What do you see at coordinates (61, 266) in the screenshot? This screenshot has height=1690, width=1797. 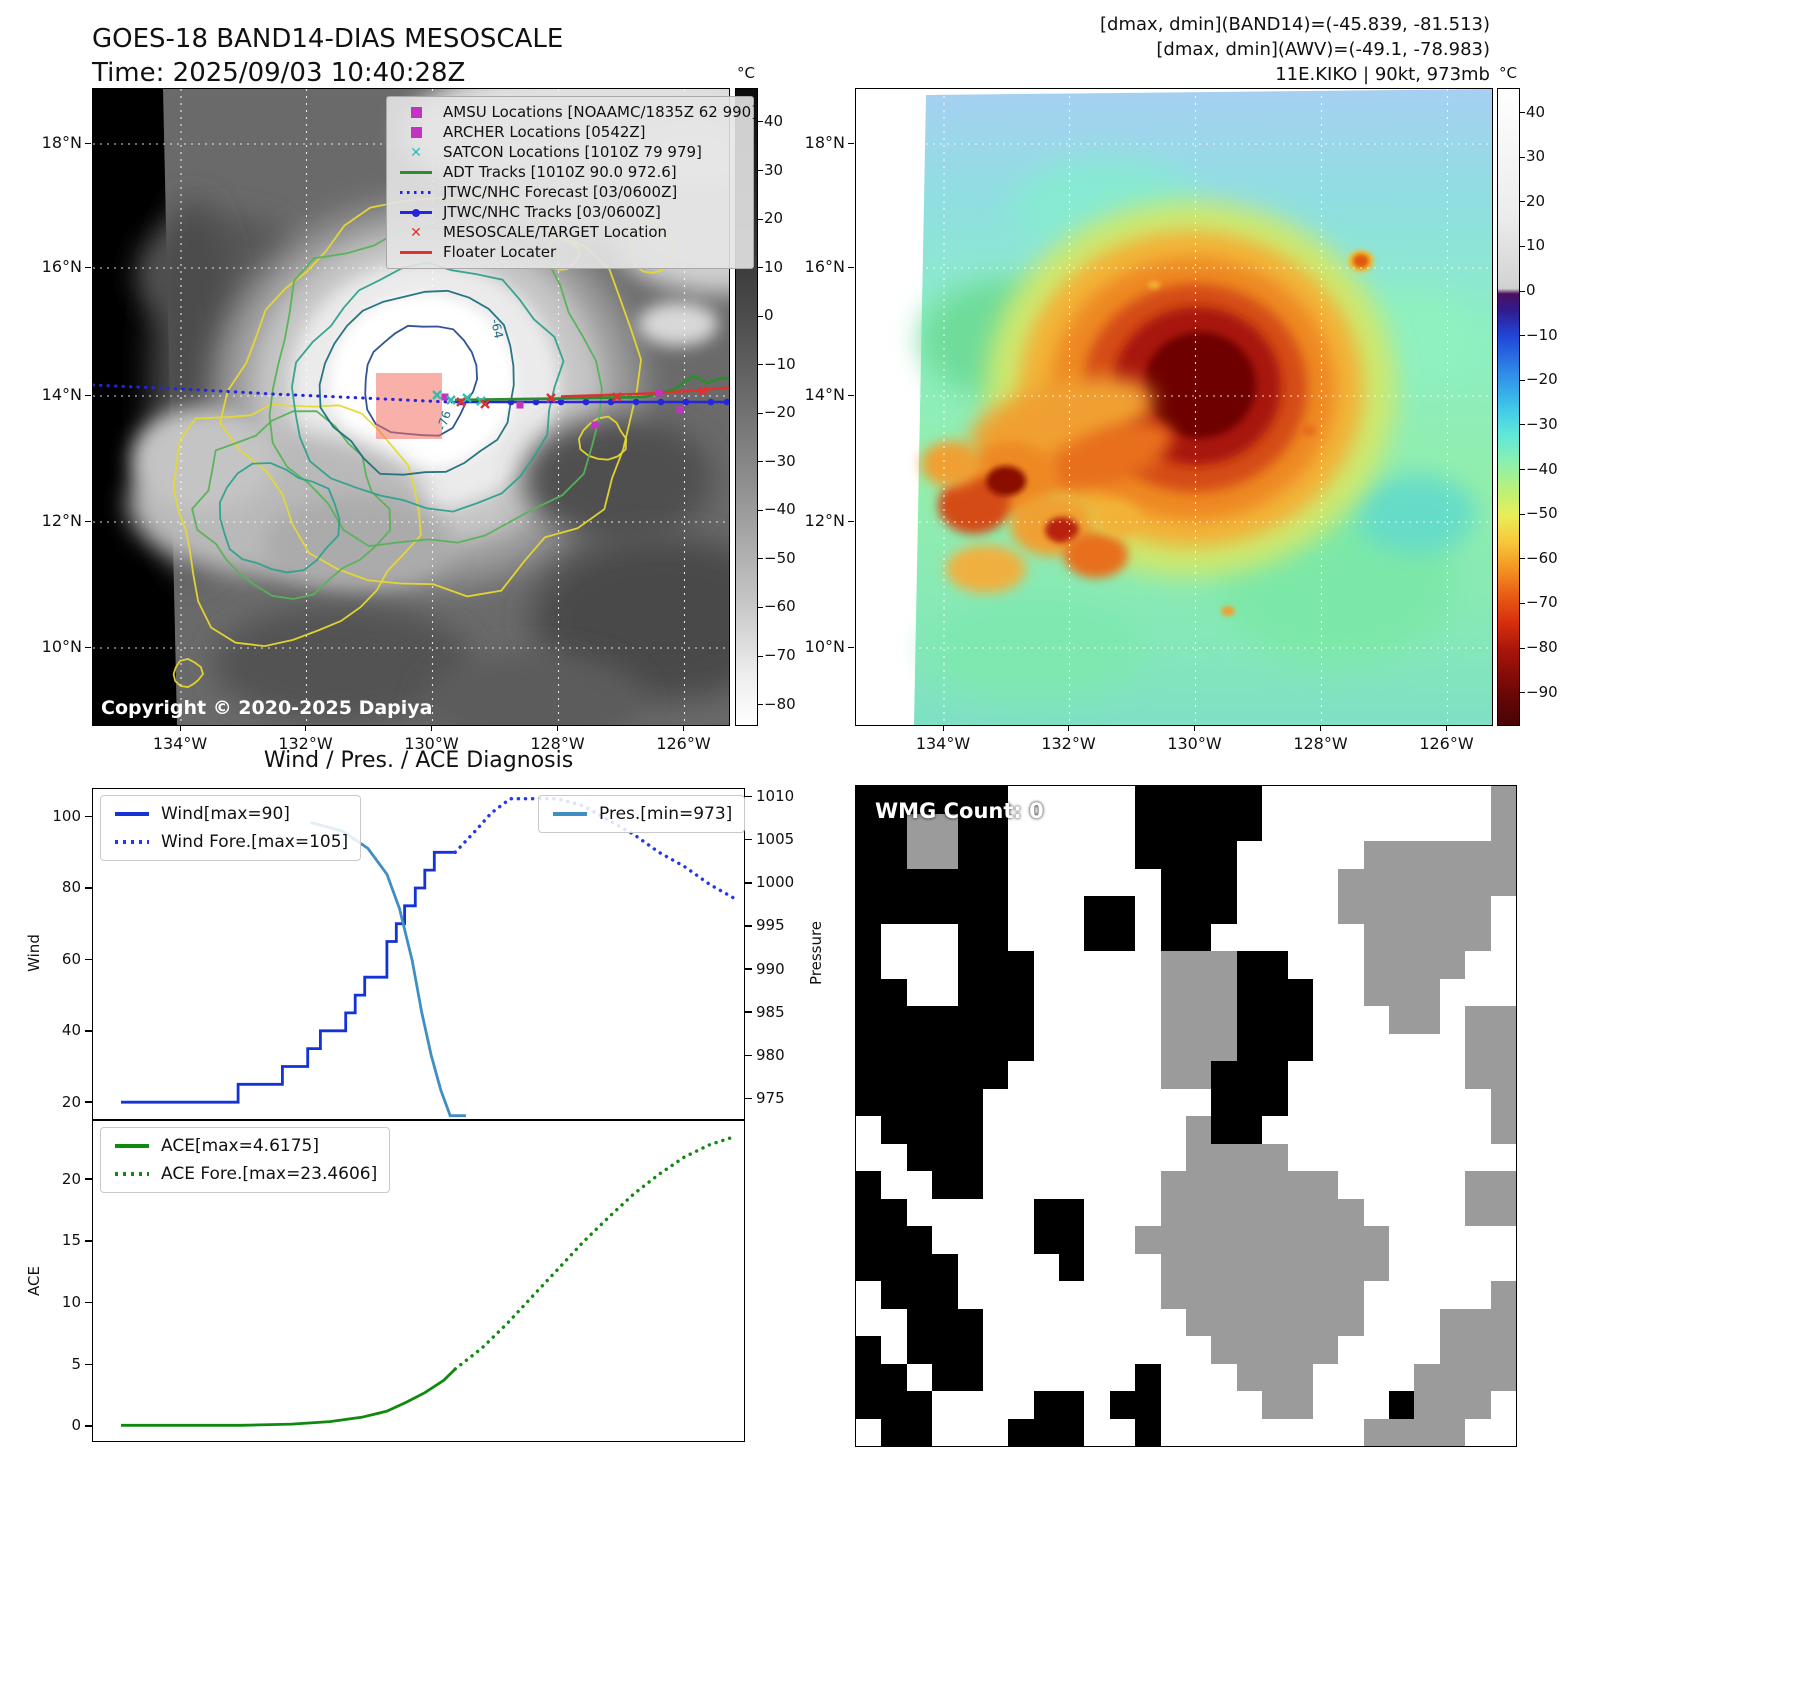 I see `y-tick-label: 16°N` at bounding box center [61, 266].